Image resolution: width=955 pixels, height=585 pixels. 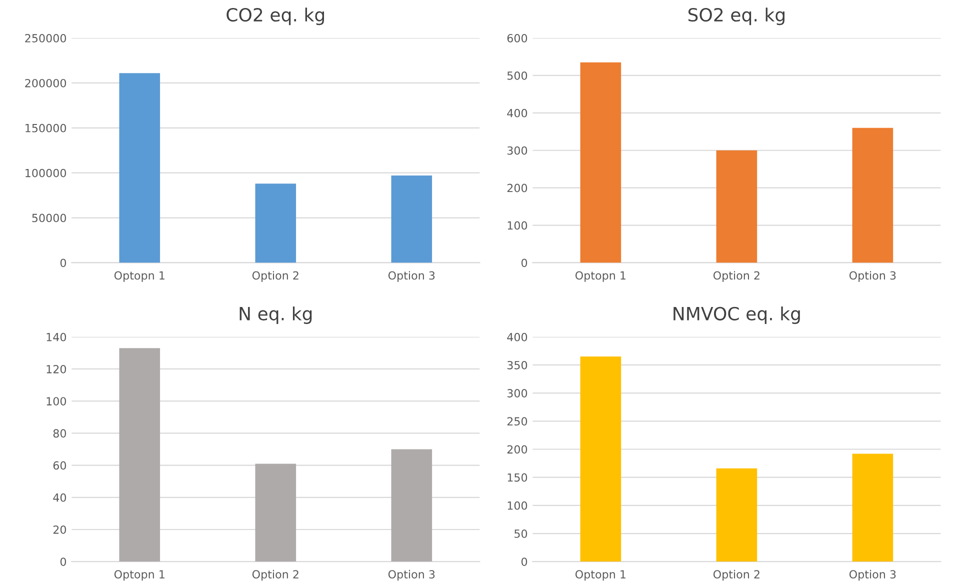 What do you see at coordinates (46, 173) in the screenshot?
I see `y-tick-label: 100000` at bounding box center [46, 173].